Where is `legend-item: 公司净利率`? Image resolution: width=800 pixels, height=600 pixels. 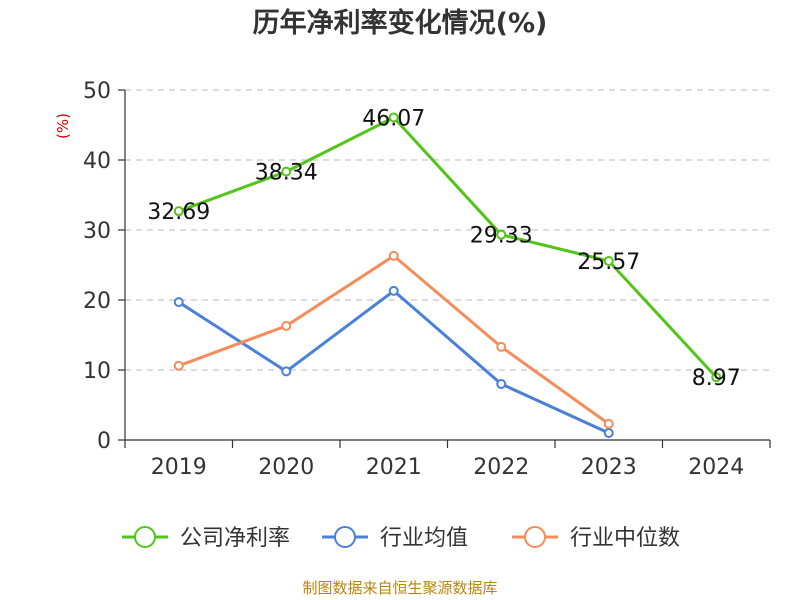 legend-item: 公司净利率 is located at coordinates (206, 538).